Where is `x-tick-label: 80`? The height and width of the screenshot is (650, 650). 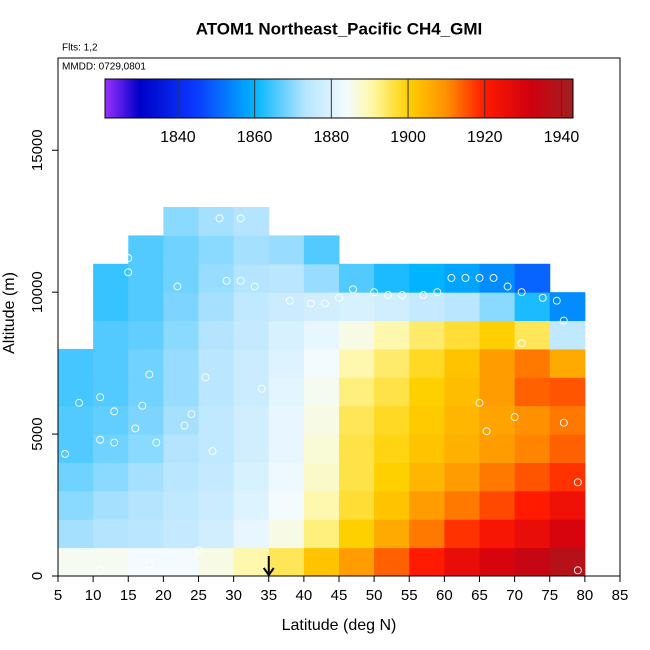
x-tick-label: 80 is located at coordinates (585, 595).